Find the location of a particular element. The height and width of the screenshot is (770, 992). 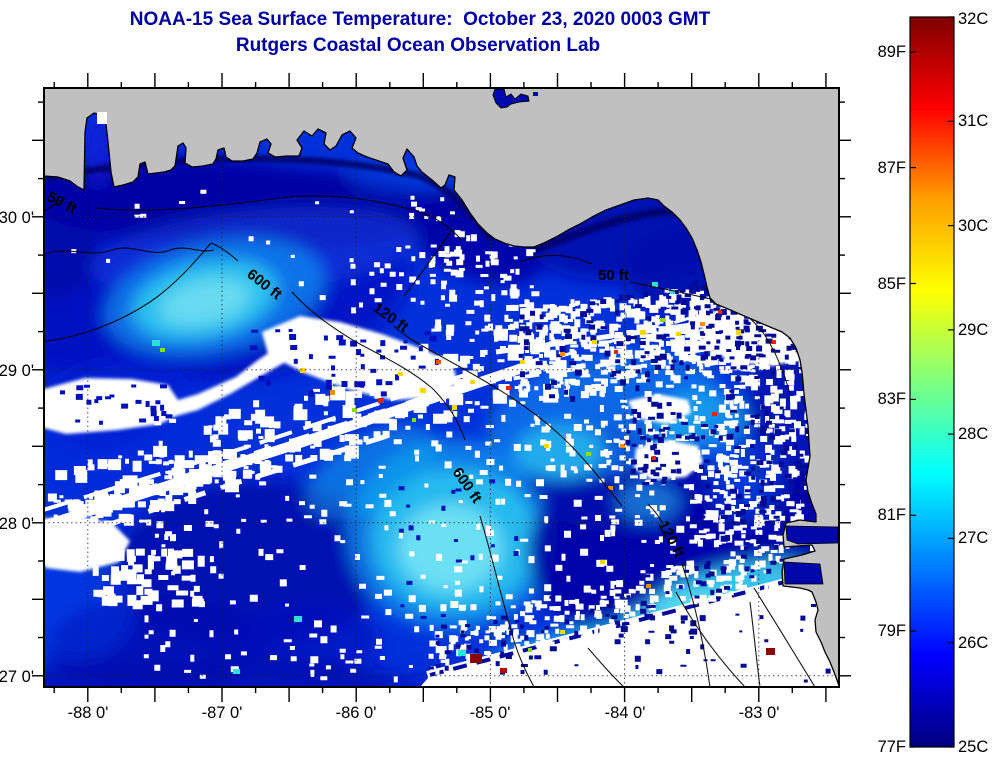

svg-text:Rutgers Coastal Ocean Observat: Rutgers Coastal Ocean Observation Lab is located at coordinates (418, 45).